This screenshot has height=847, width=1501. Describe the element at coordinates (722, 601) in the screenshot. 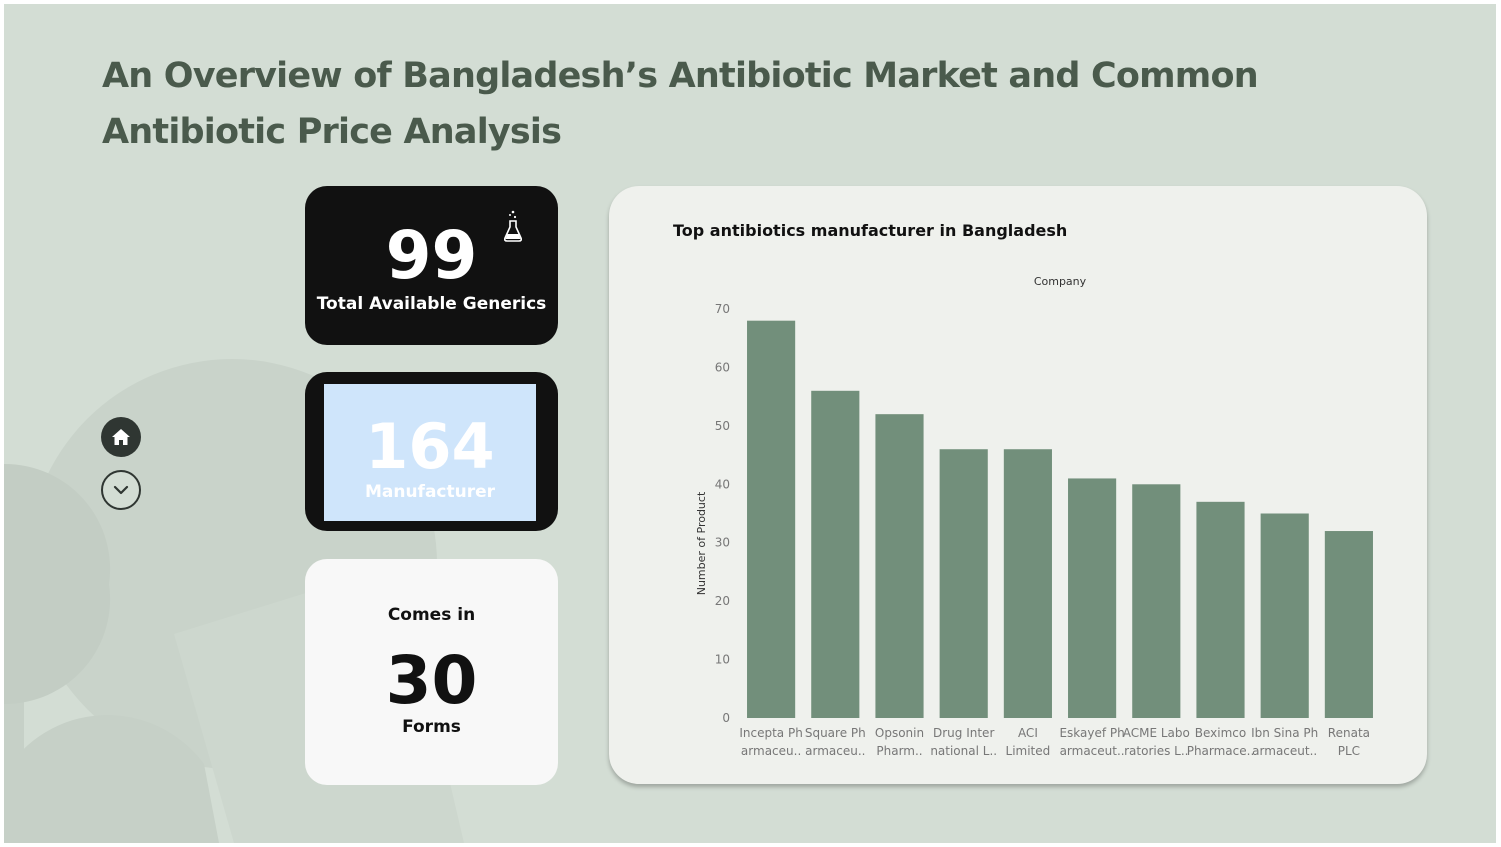

I see `y-tick-label: 20` at that location.